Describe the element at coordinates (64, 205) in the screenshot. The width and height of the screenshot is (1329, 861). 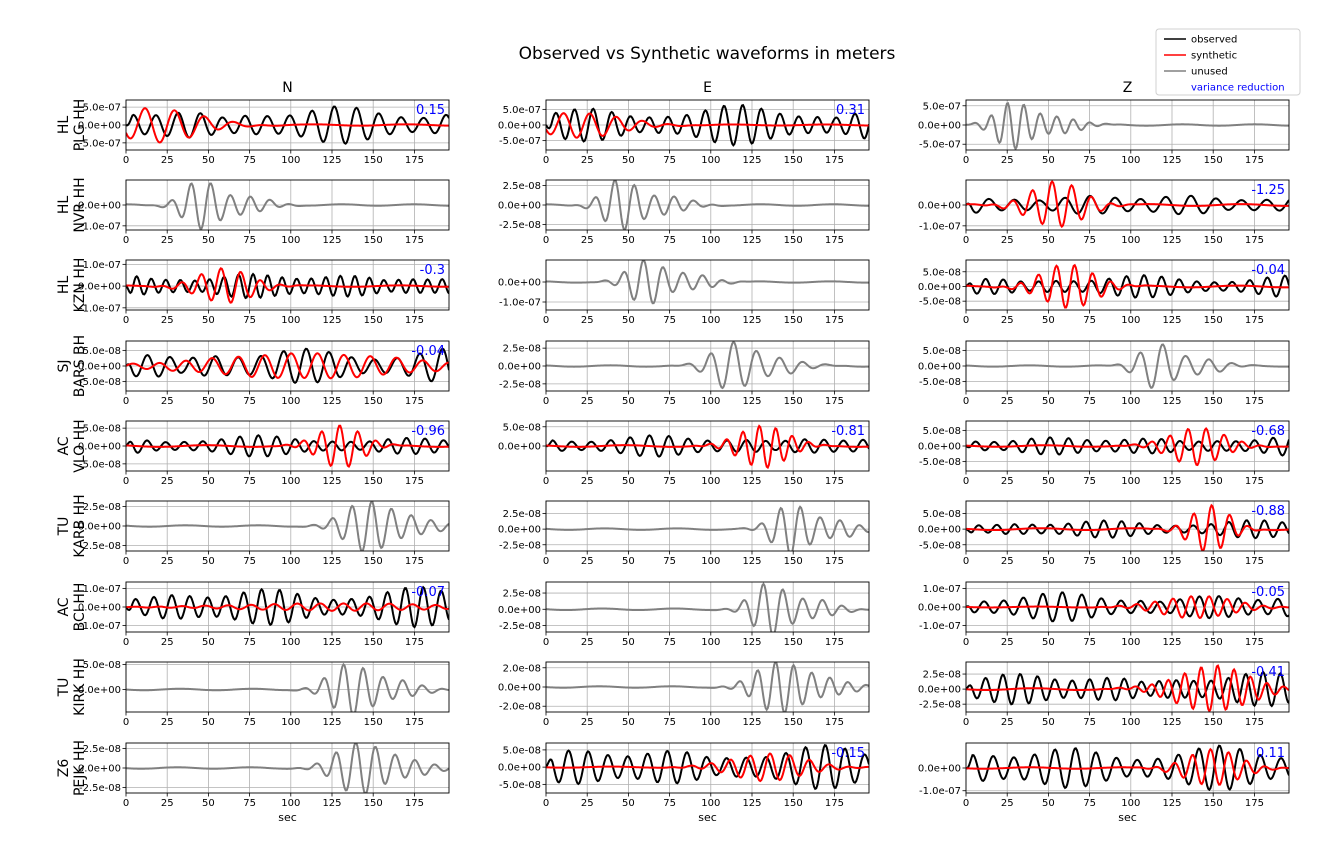
I see `network-code: HL` at that location.